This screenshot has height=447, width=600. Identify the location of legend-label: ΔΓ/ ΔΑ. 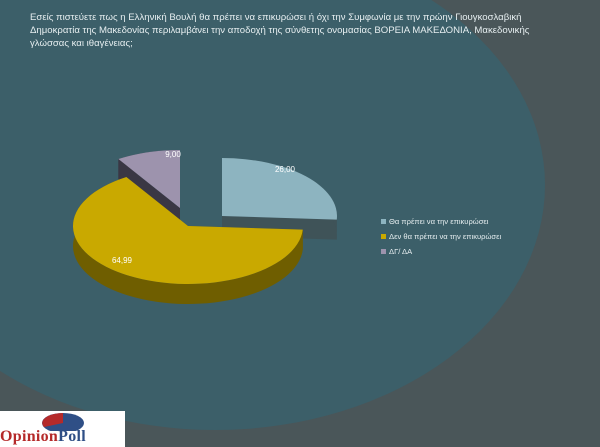
(401, 251).